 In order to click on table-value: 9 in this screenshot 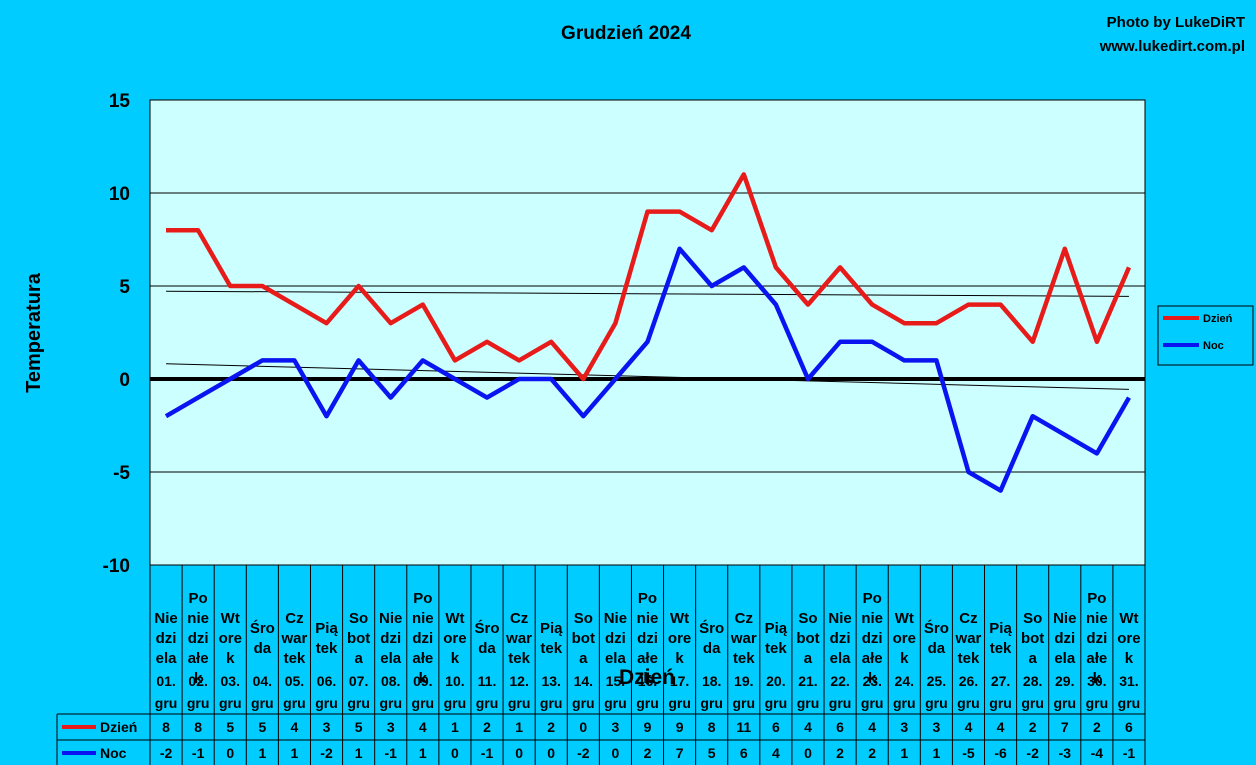, I will do `click(648, 727)`.